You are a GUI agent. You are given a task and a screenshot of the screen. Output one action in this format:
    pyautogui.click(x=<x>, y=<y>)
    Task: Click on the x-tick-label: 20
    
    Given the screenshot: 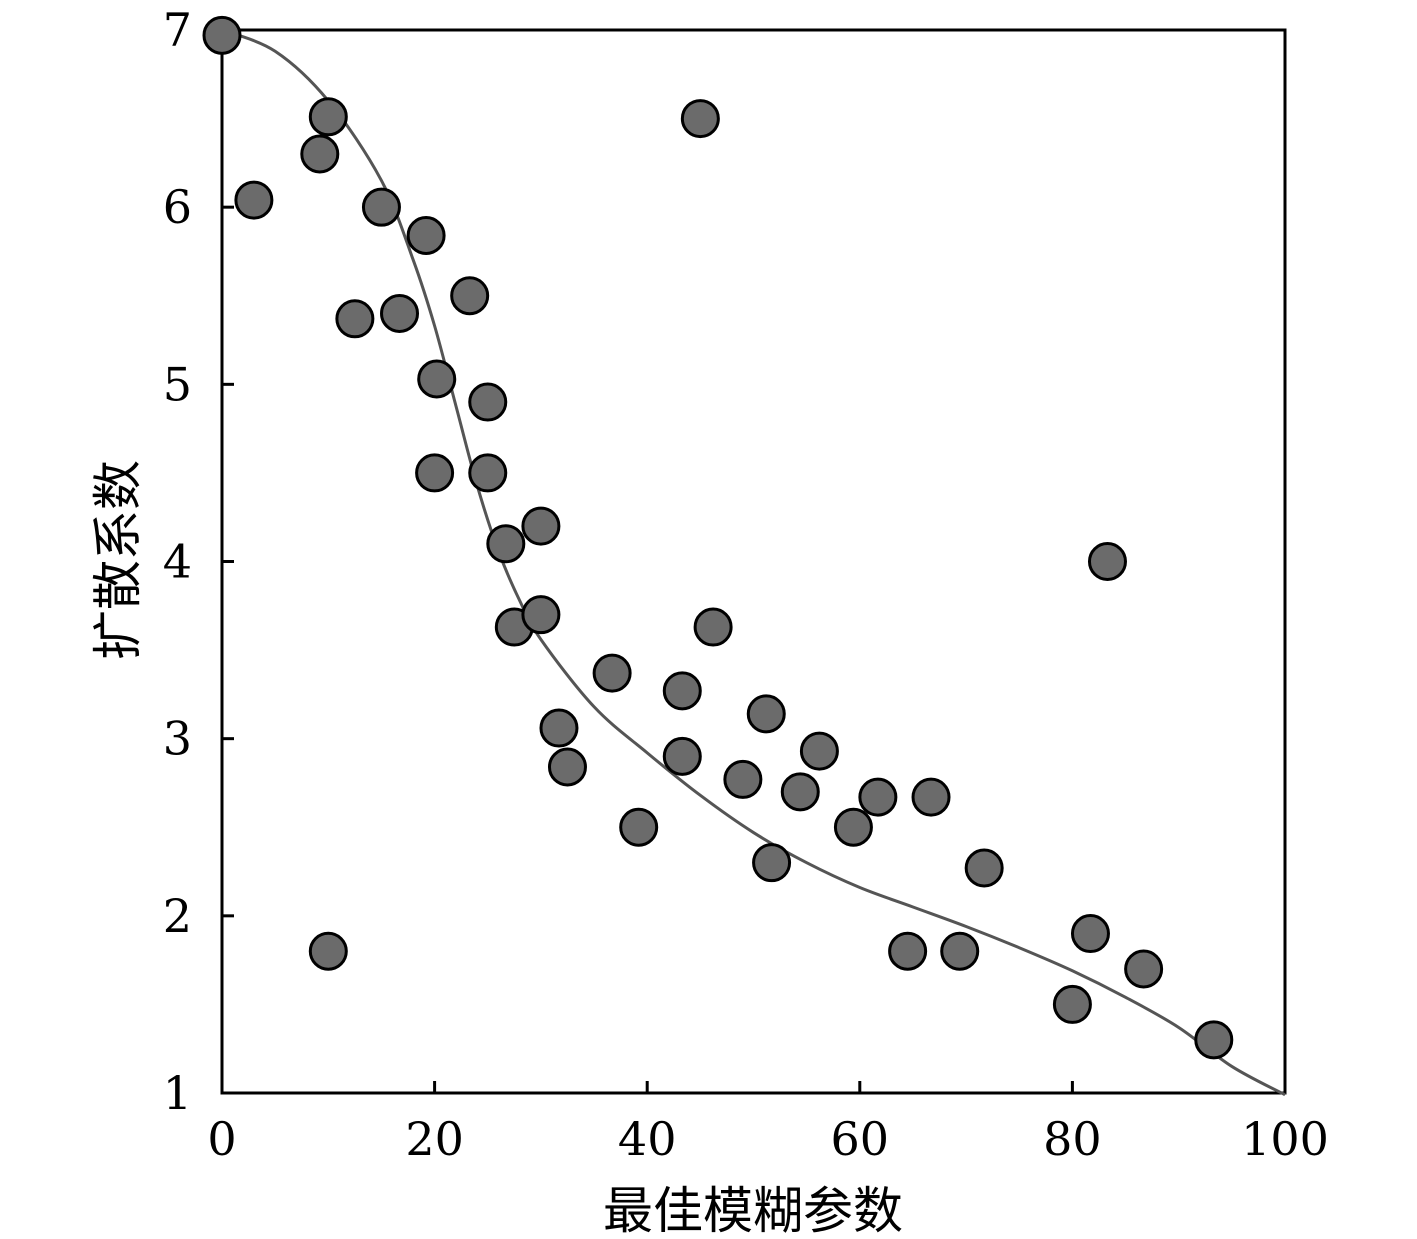 What is the action you would take?
    pyautogui.click(x=434, y=1139)
    